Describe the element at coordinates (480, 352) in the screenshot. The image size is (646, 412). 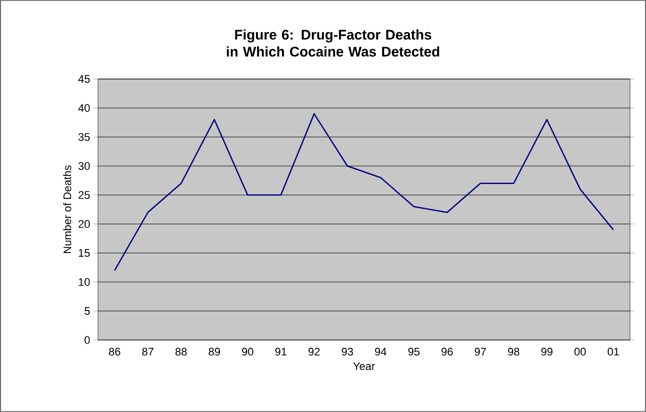
I see `x-tick-label: 97` at that location.